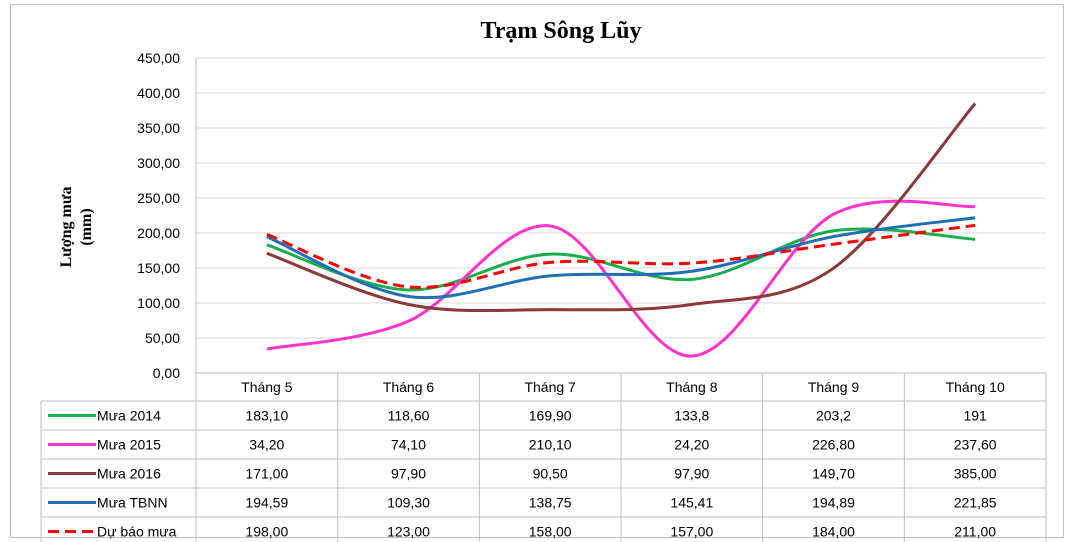  I want to click on chart-title: Trạm Sông Lũy, so click(561, 31).